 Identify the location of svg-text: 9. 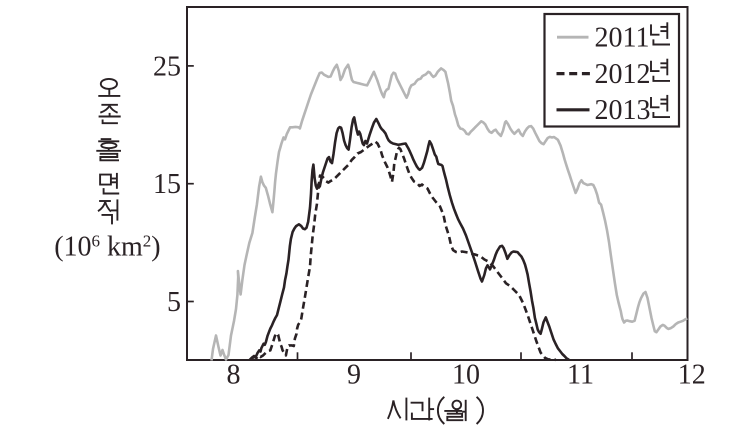
(354, 374).